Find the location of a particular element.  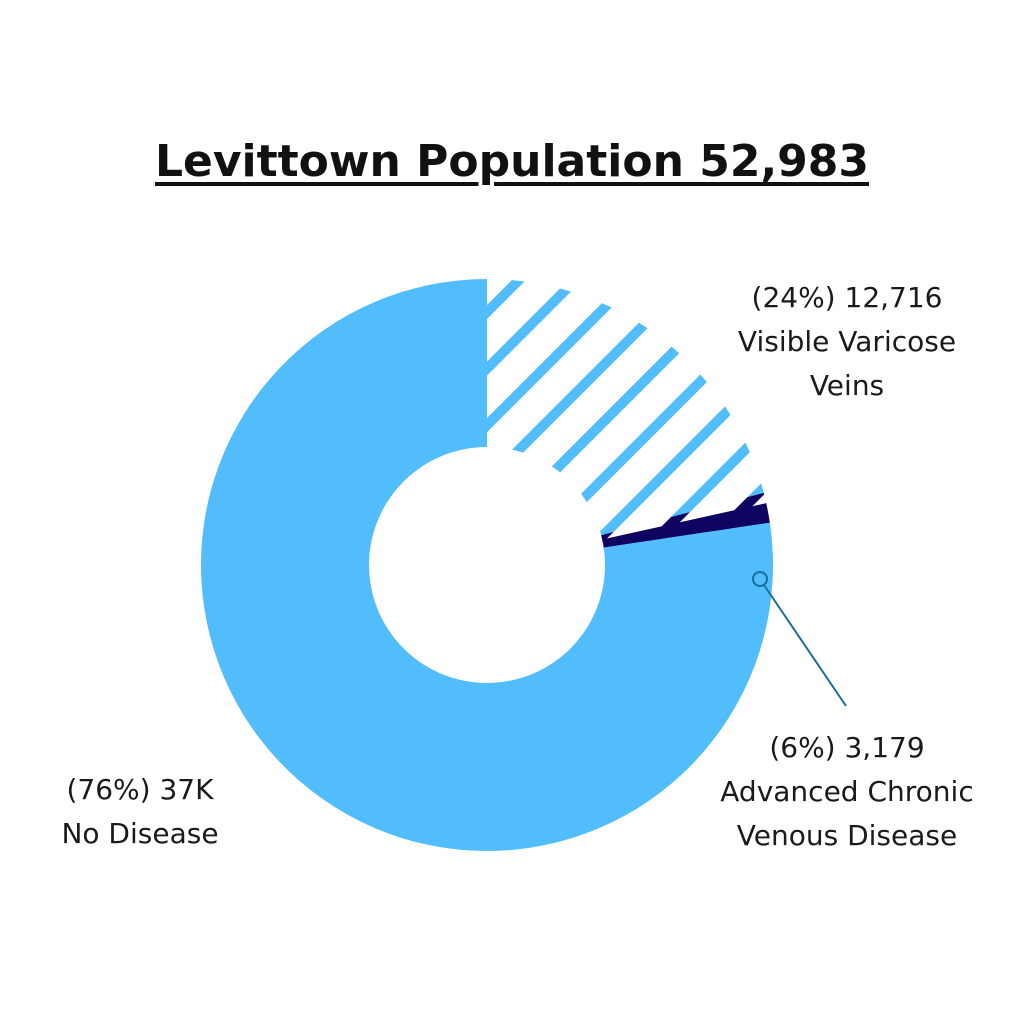

slice-label-no-disease: (76%) 37K No Disease is located at coordinates (140, 812).